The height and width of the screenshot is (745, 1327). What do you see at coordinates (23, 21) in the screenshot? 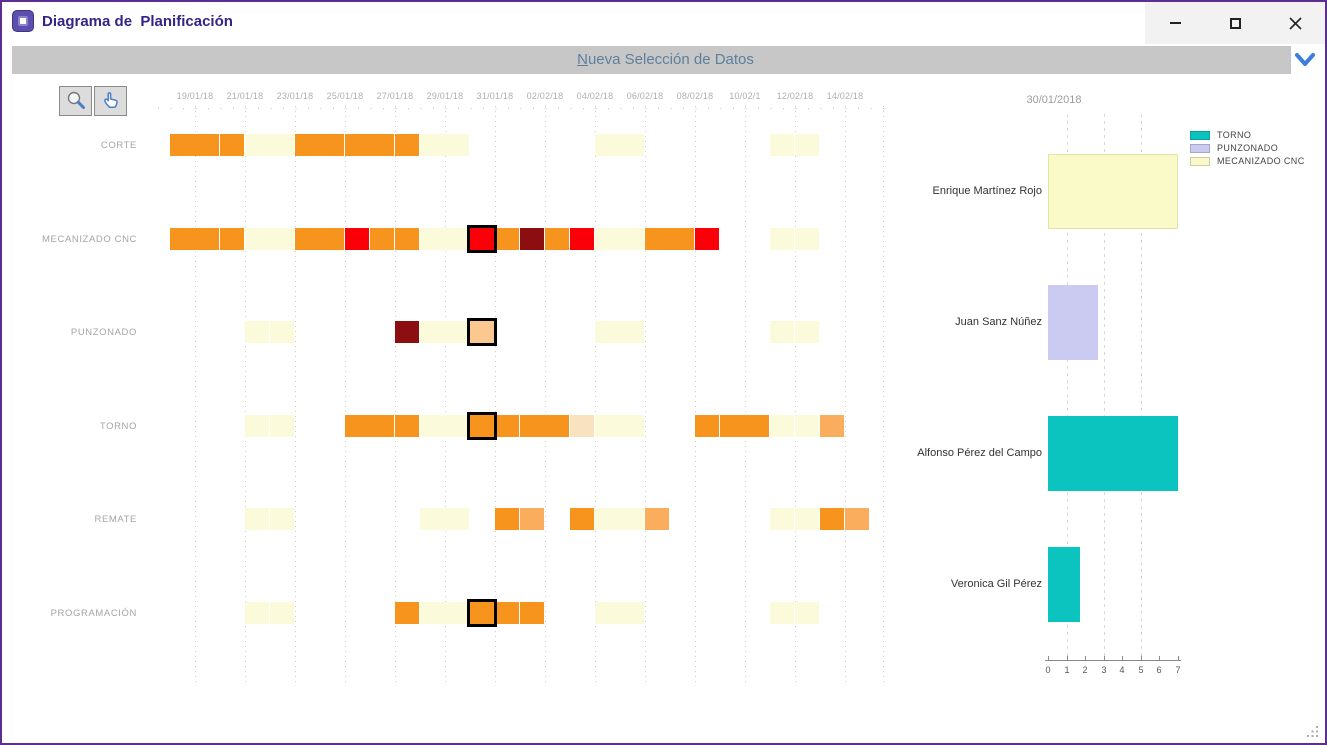
I see `app-icon` at bounding box center [23, 21].